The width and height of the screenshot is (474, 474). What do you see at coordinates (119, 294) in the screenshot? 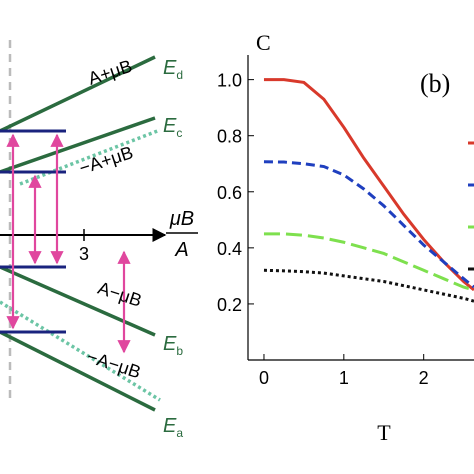
I see `line-label: A−μB` at bounding box center [119, 294].